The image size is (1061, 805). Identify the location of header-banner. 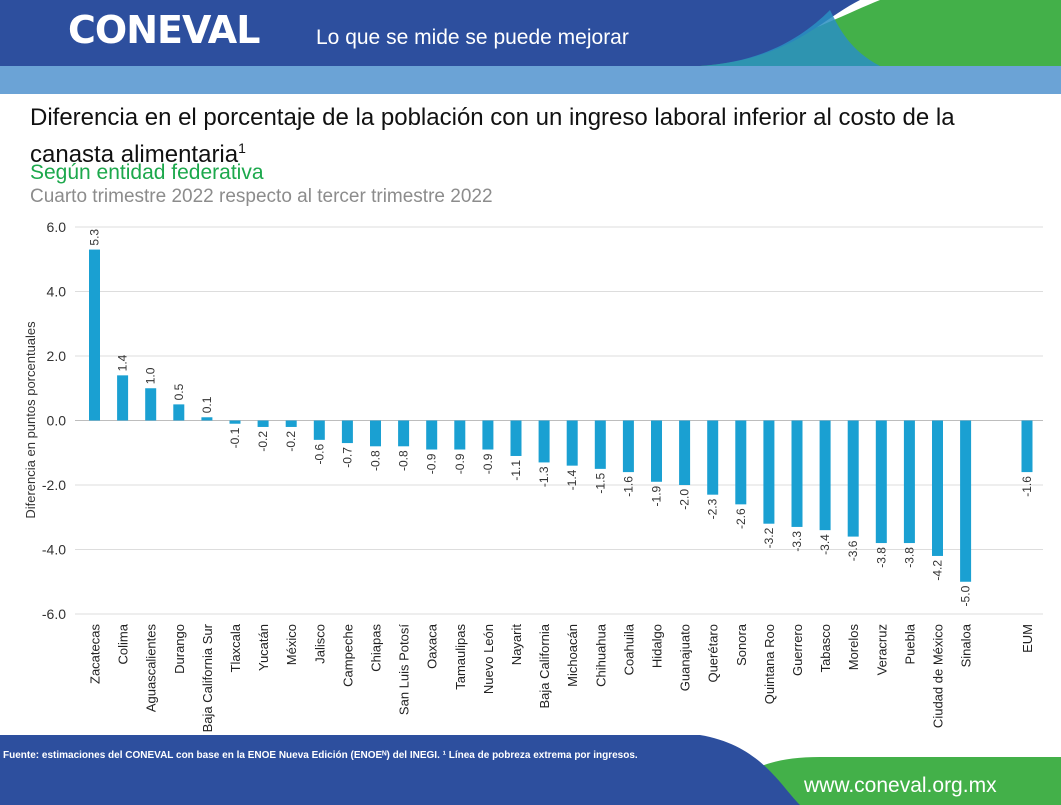
(530, 47).